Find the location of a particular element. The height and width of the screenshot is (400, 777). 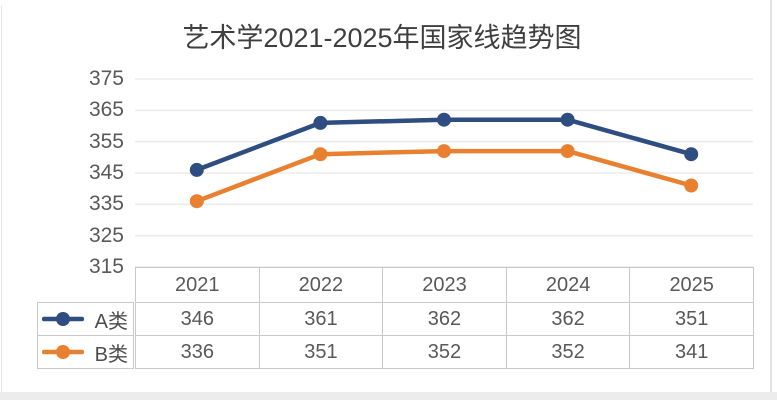

y-axis-tick-label: 335 is located at coordinates (106, 203).